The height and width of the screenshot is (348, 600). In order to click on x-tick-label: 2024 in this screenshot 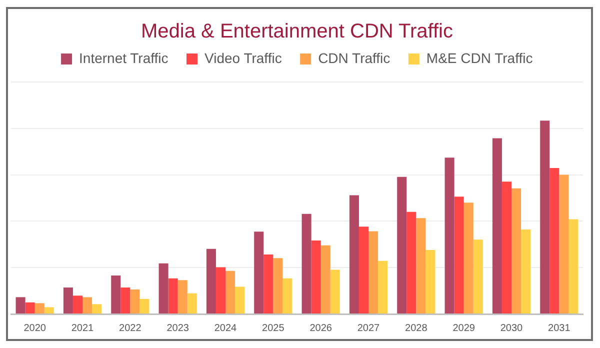, I will do `click(226, 328)`.